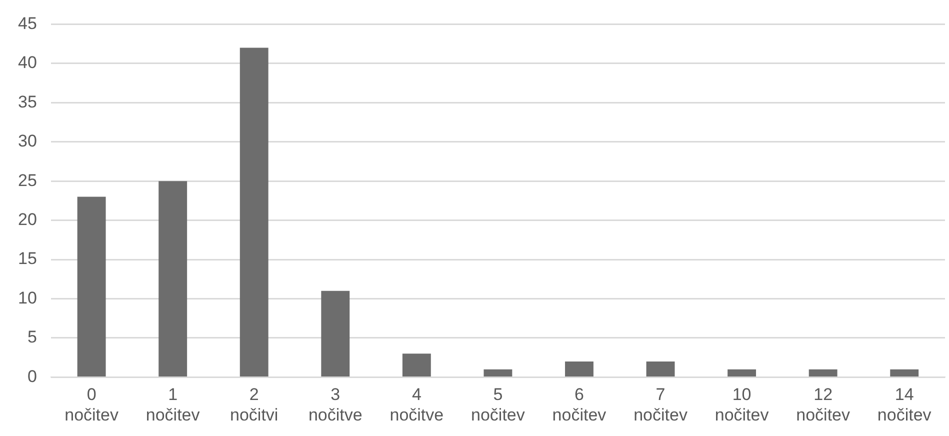 This screenshot has height=436, width=949. What do you see at coordinates (823, 404) in the screenshot?
I see `x-tick-label: 12 nočitev` at bounding box center [823, 404].